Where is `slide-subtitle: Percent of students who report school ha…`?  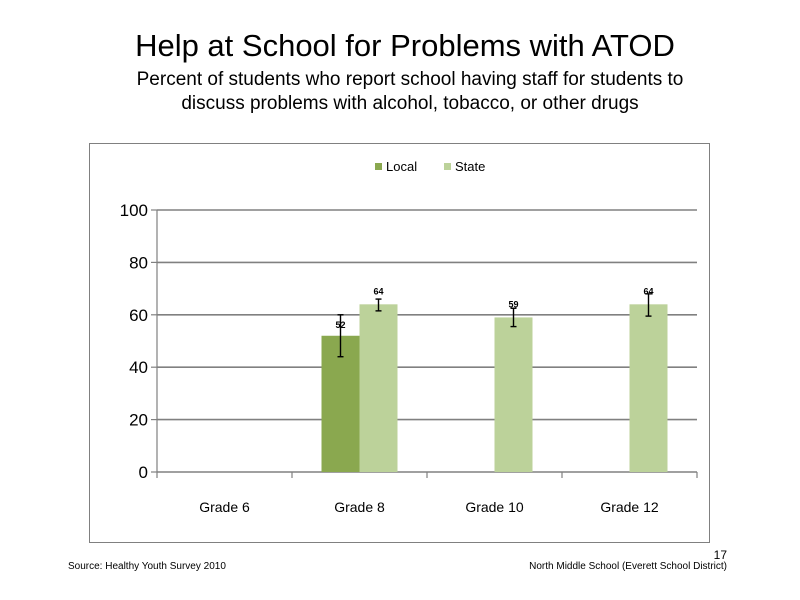
slide-subtitle: Percent of students who report school ha… is located at coordinates (400, 92).